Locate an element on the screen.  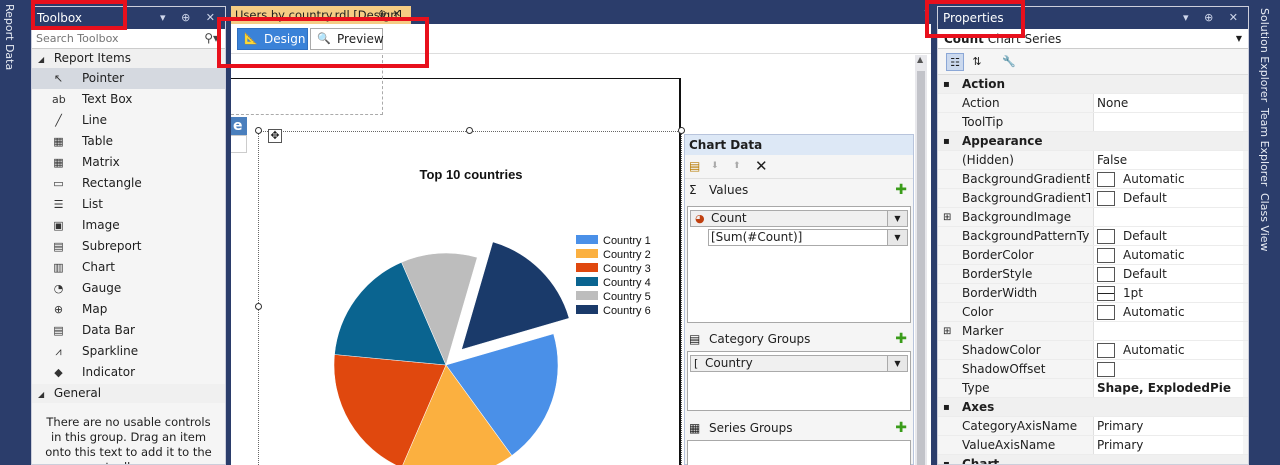
property-row: BackgroundGradientTyp Default is located at coordinates (1093, 198).